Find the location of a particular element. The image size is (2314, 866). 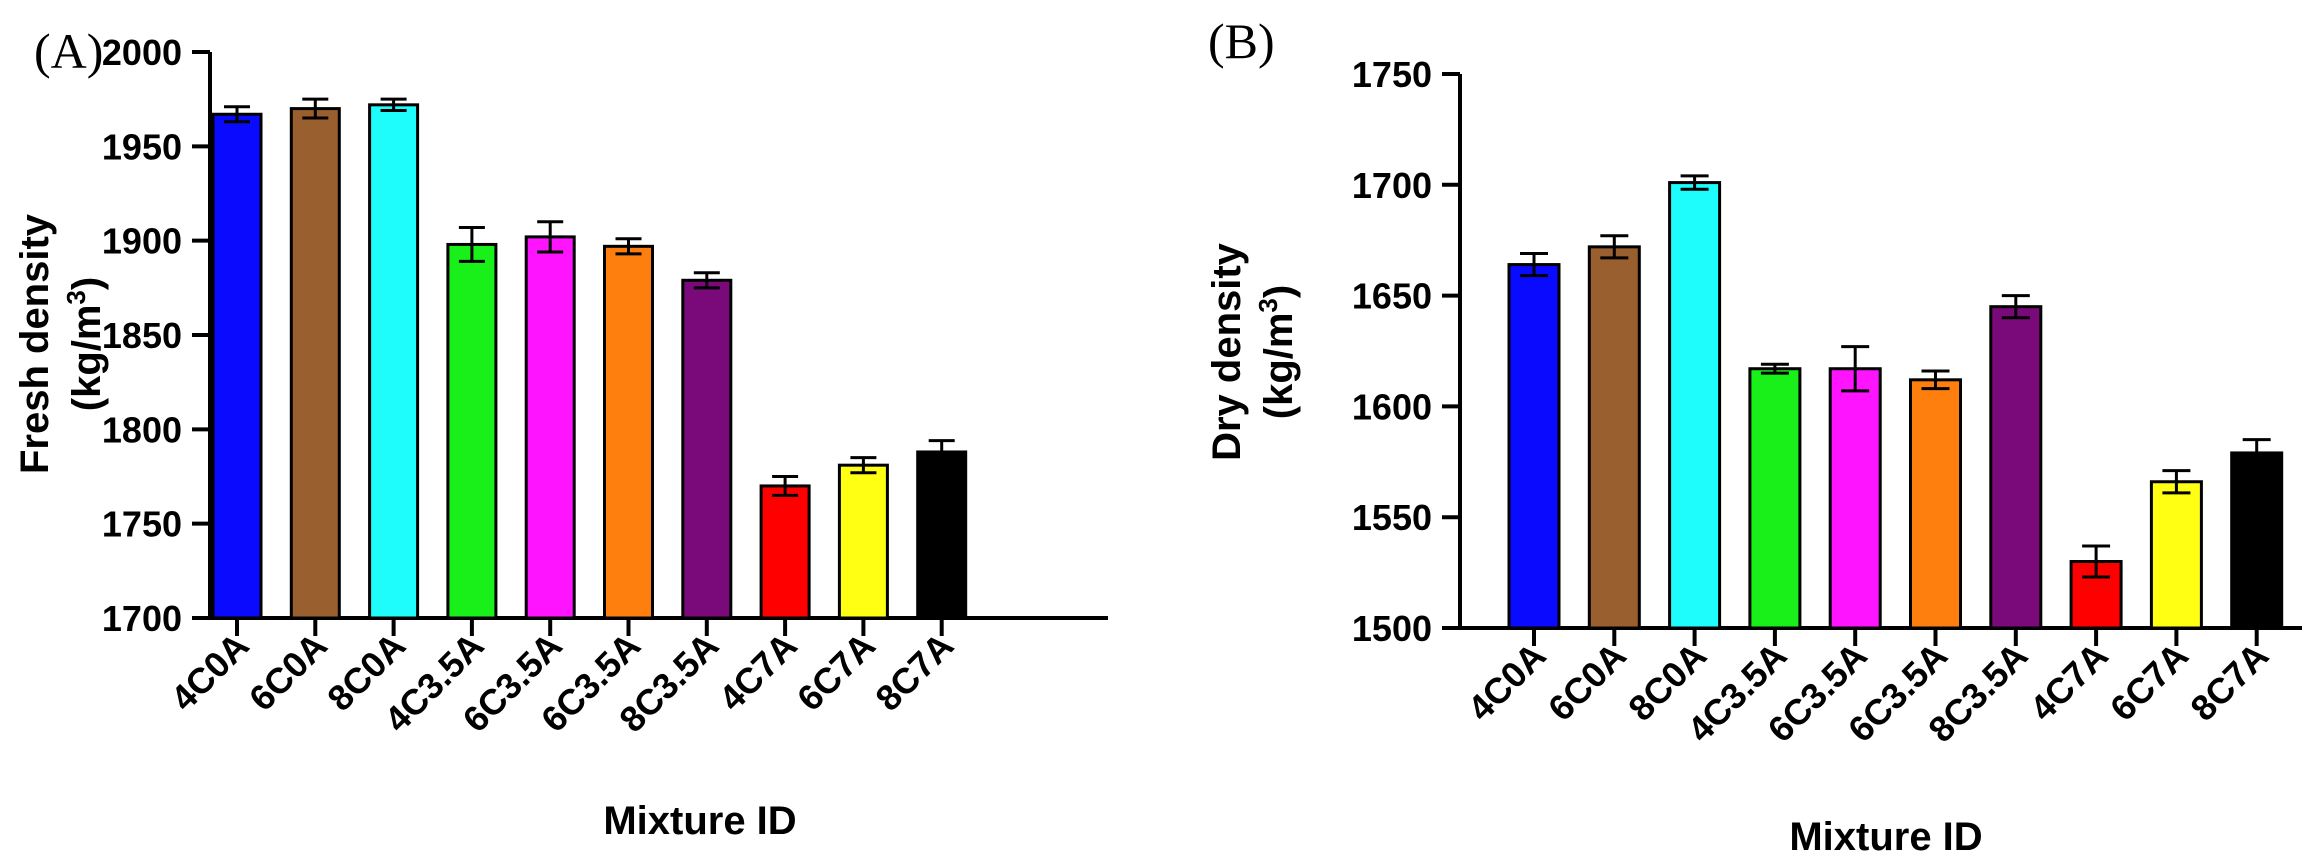

panel-b-ytick-label: 1550 is located at coordinates (1392, 517).